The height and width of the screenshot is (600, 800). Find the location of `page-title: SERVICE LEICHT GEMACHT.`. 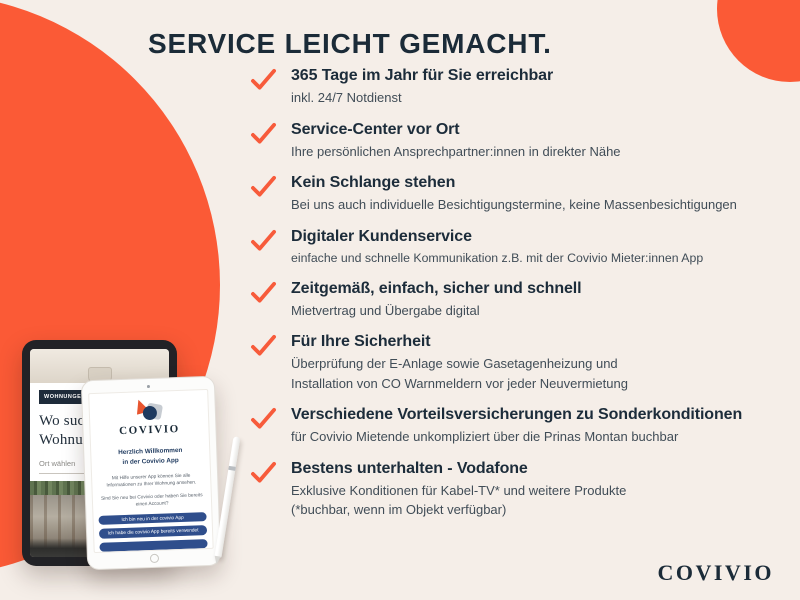

page-title: SERVICE LEICHT GEMACHT. is located at coordinates (350, 43).